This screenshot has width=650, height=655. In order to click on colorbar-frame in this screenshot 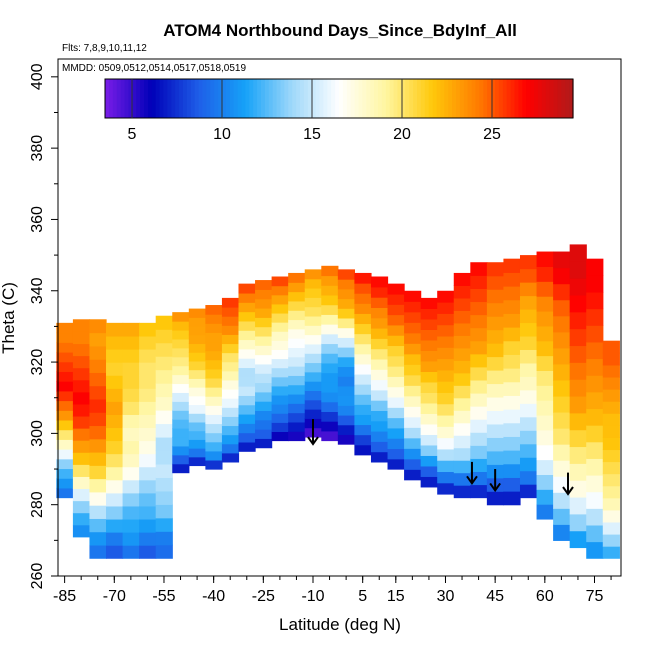, I will do `click(339, 98)`.